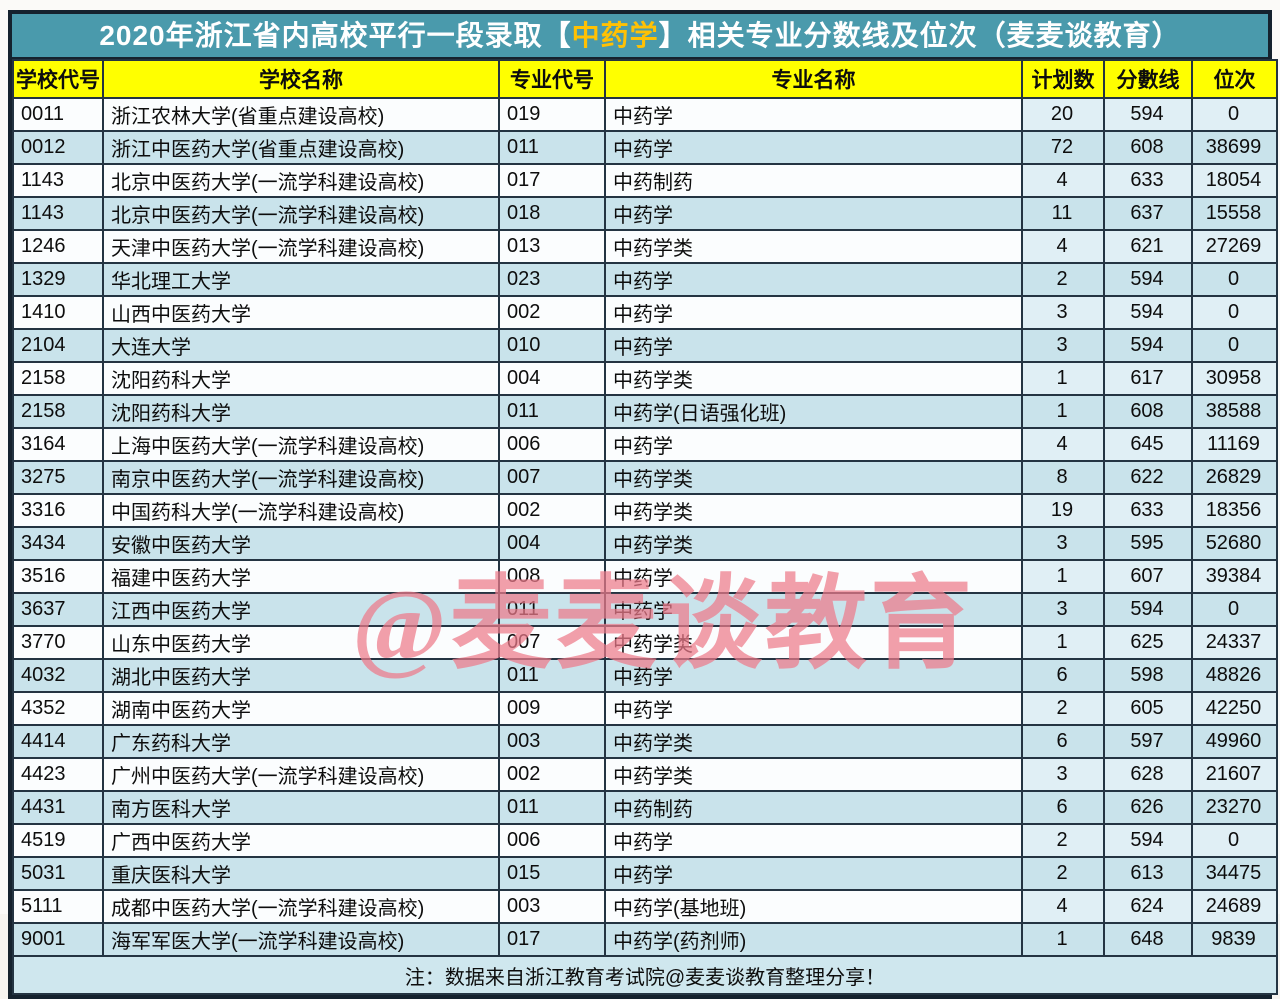  I want to click on cell-major-code: 018, so click(552, 213).